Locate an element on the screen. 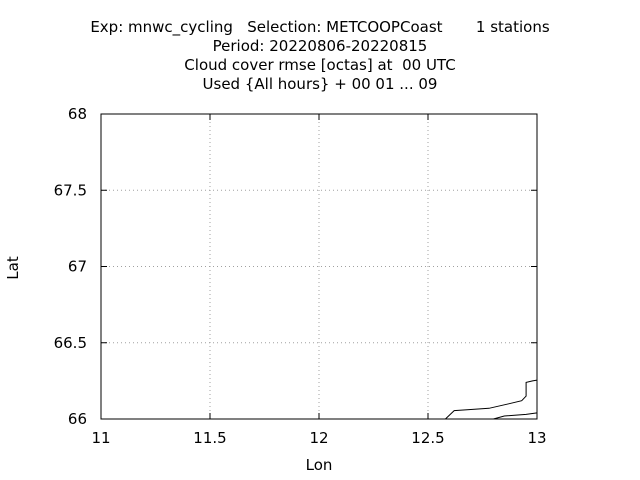 This screenshot has width=640, height=480. x-tick-label: 12.5 is located at coordinates (427, 438).